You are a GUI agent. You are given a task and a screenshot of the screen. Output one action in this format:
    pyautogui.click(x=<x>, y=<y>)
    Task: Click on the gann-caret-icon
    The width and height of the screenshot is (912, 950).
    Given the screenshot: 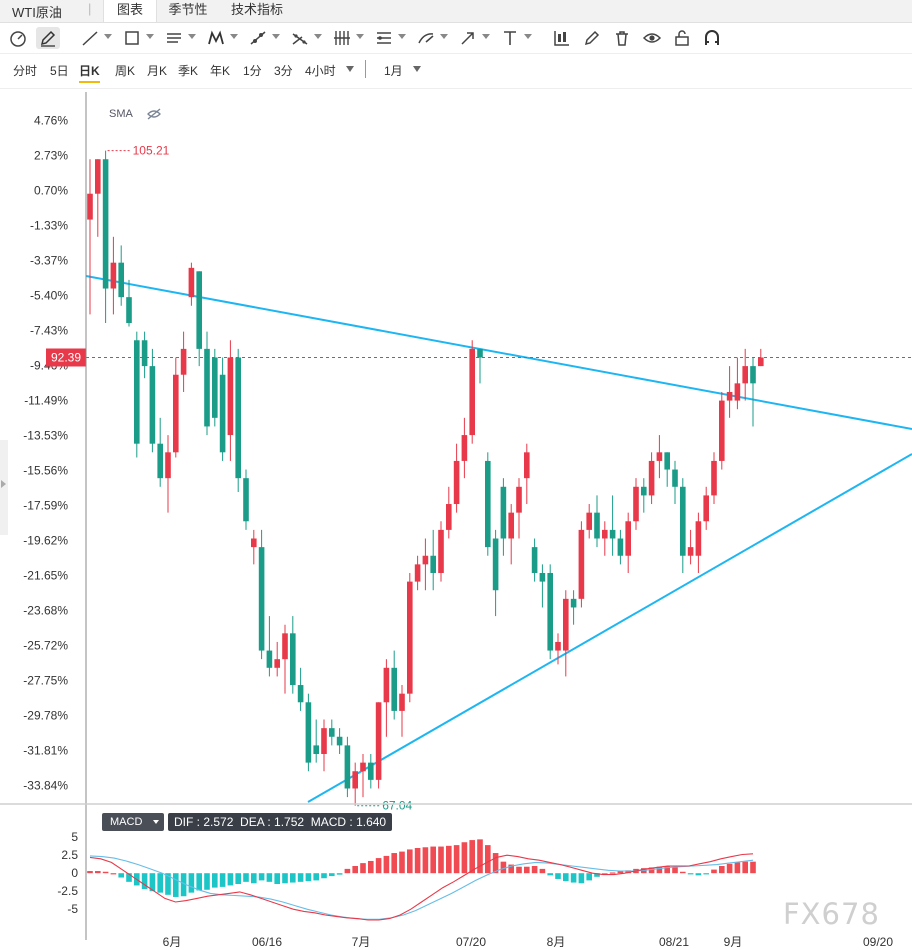 What is the action you would take?
    pyautogui.click(x=360, y=36)
    